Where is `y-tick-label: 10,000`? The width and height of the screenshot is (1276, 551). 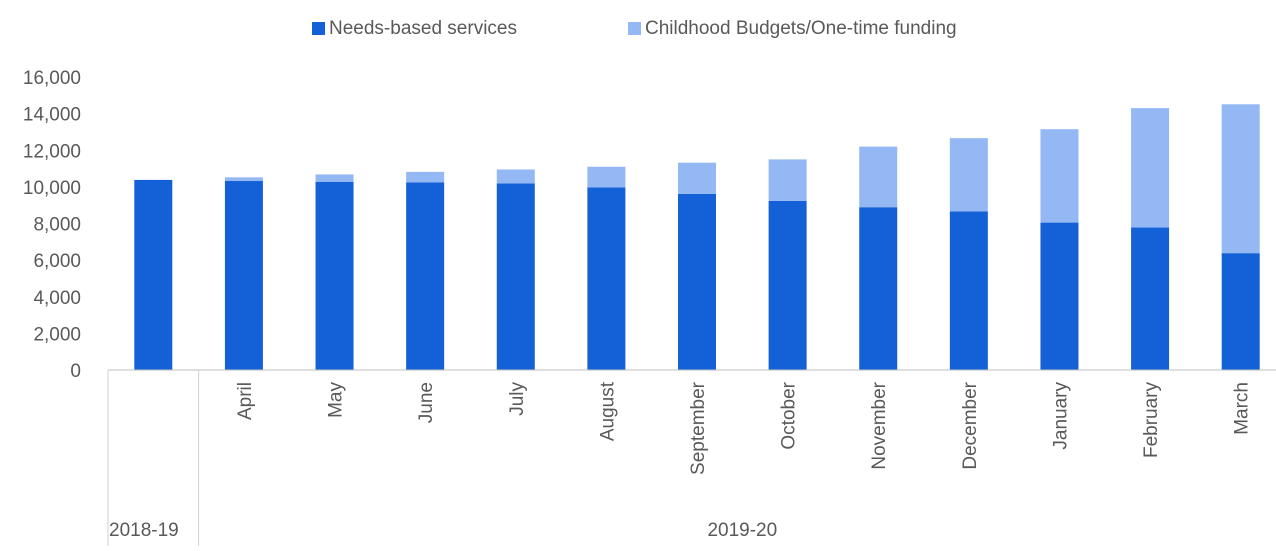 y-tick-label: 10,000 is located at coordinates (52, 188).